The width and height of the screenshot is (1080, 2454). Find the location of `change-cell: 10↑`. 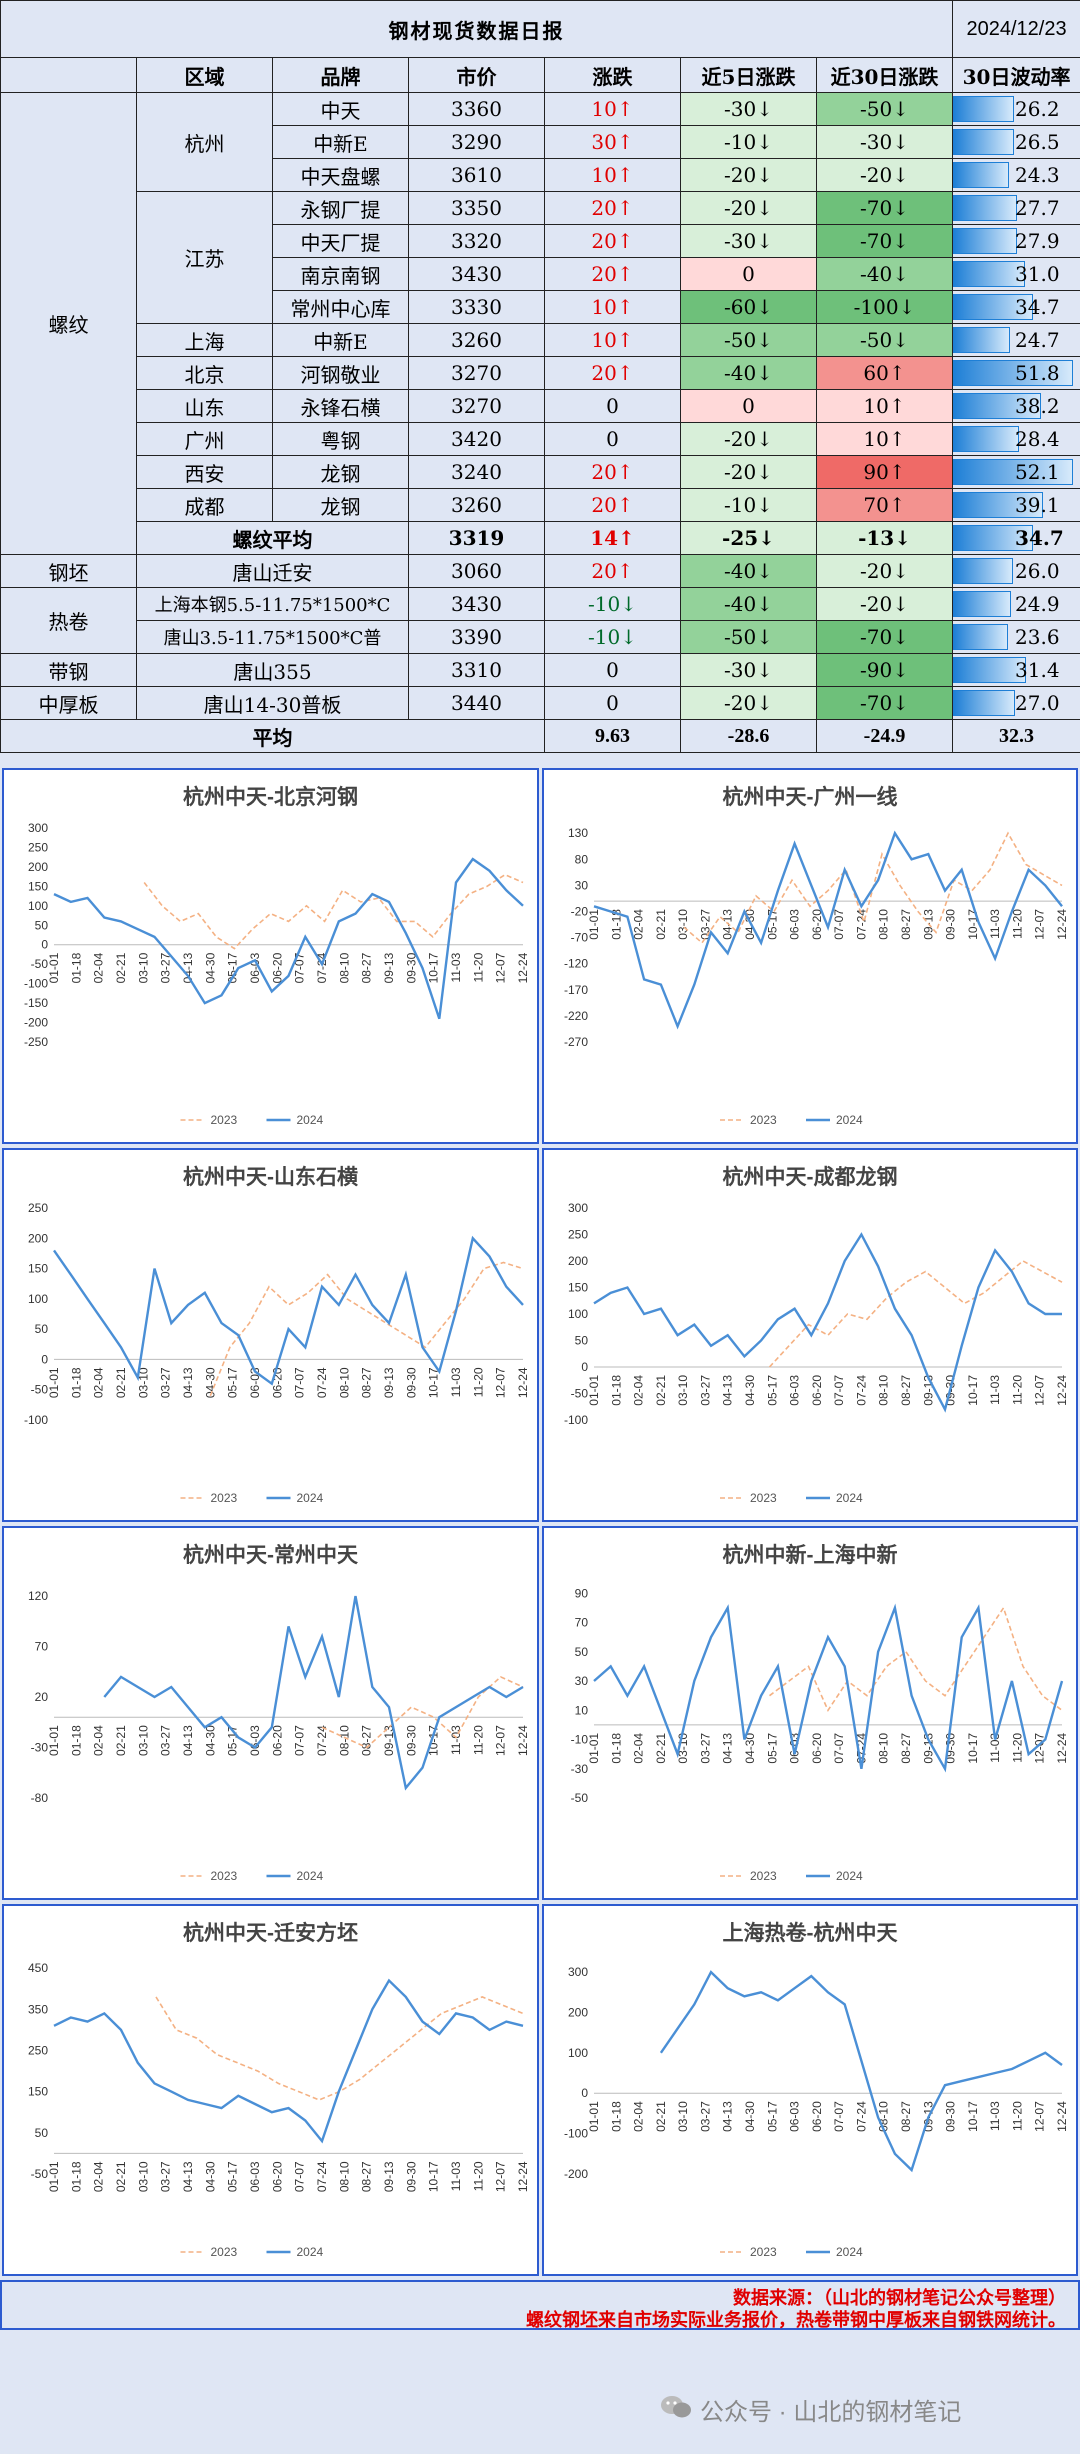

change-cell: 10↑ is located at coordinates (612, 109).